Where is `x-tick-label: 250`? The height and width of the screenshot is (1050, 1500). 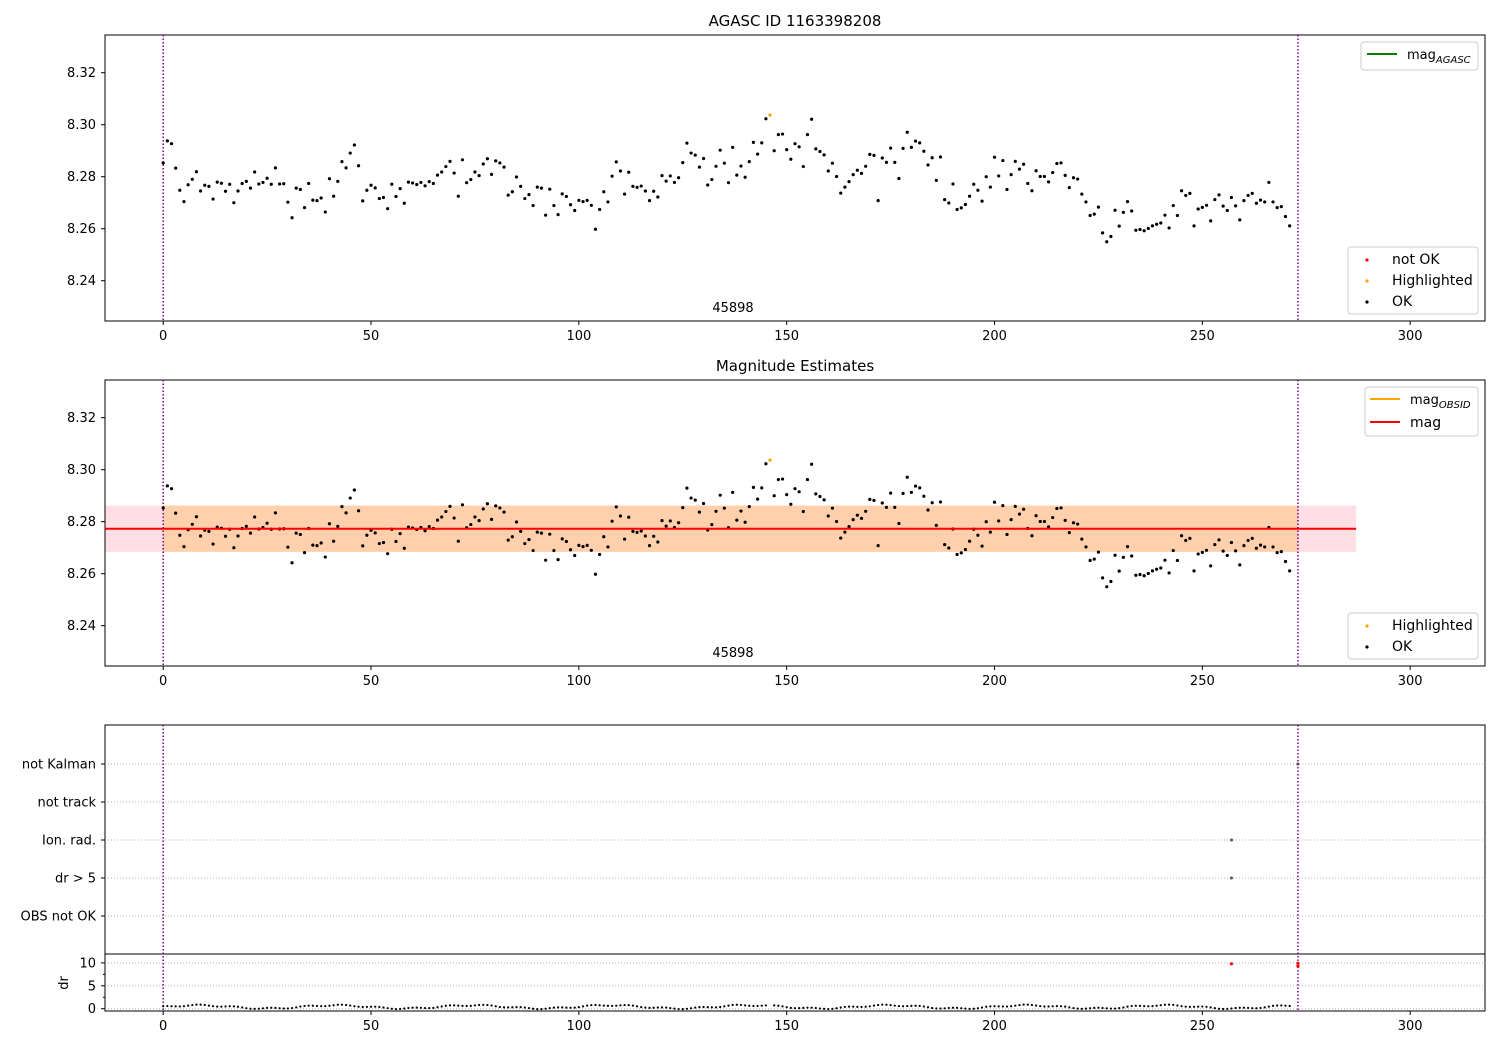
x-tick-label: 250 is located at coordinates (1202, 1026).